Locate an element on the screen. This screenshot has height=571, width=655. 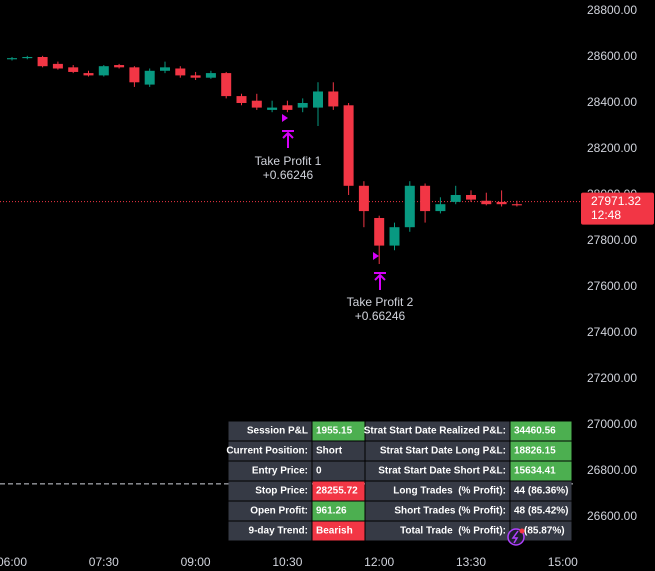
table-label: 9-day Trend: is located at coordinates (278, 531).